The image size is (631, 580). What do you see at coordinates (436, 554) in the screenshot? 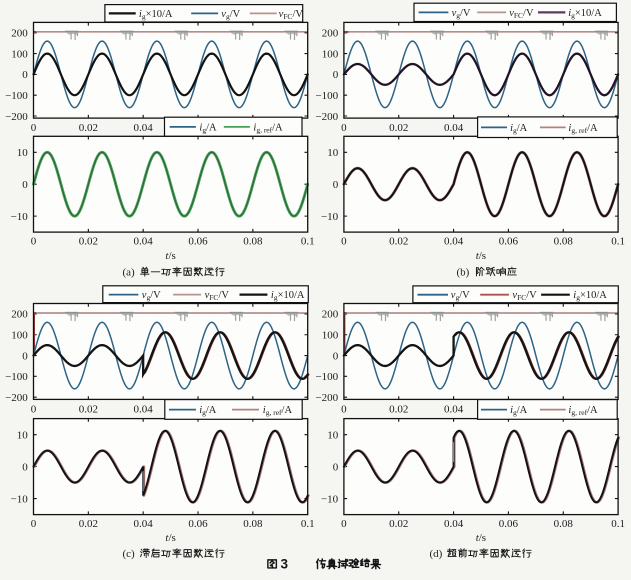
I see `svg-text: (d)` at bounding box center [436, 554].